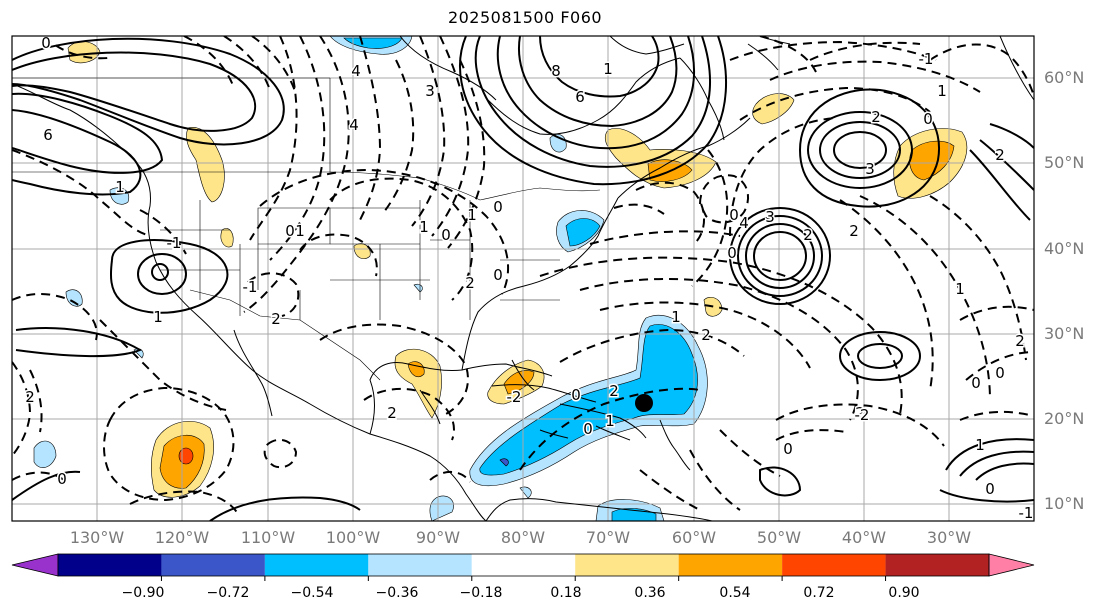  I want to click on lon-label: 110°W, so click(268, 537).